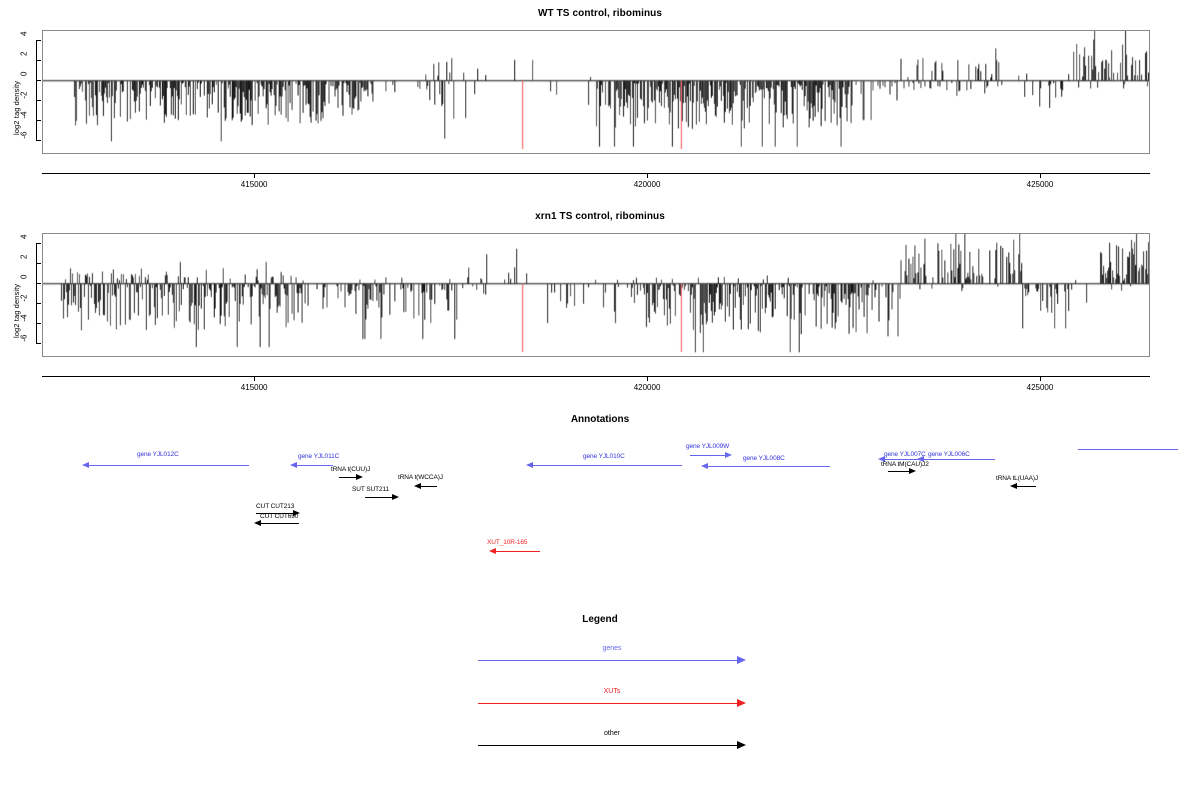 The width and height of the screenshot is (1200, 800). What do you see at coordinates (612, 658) in the screenshot?
I see `legend-row-genes: genes` at bounding box center [612, 658].